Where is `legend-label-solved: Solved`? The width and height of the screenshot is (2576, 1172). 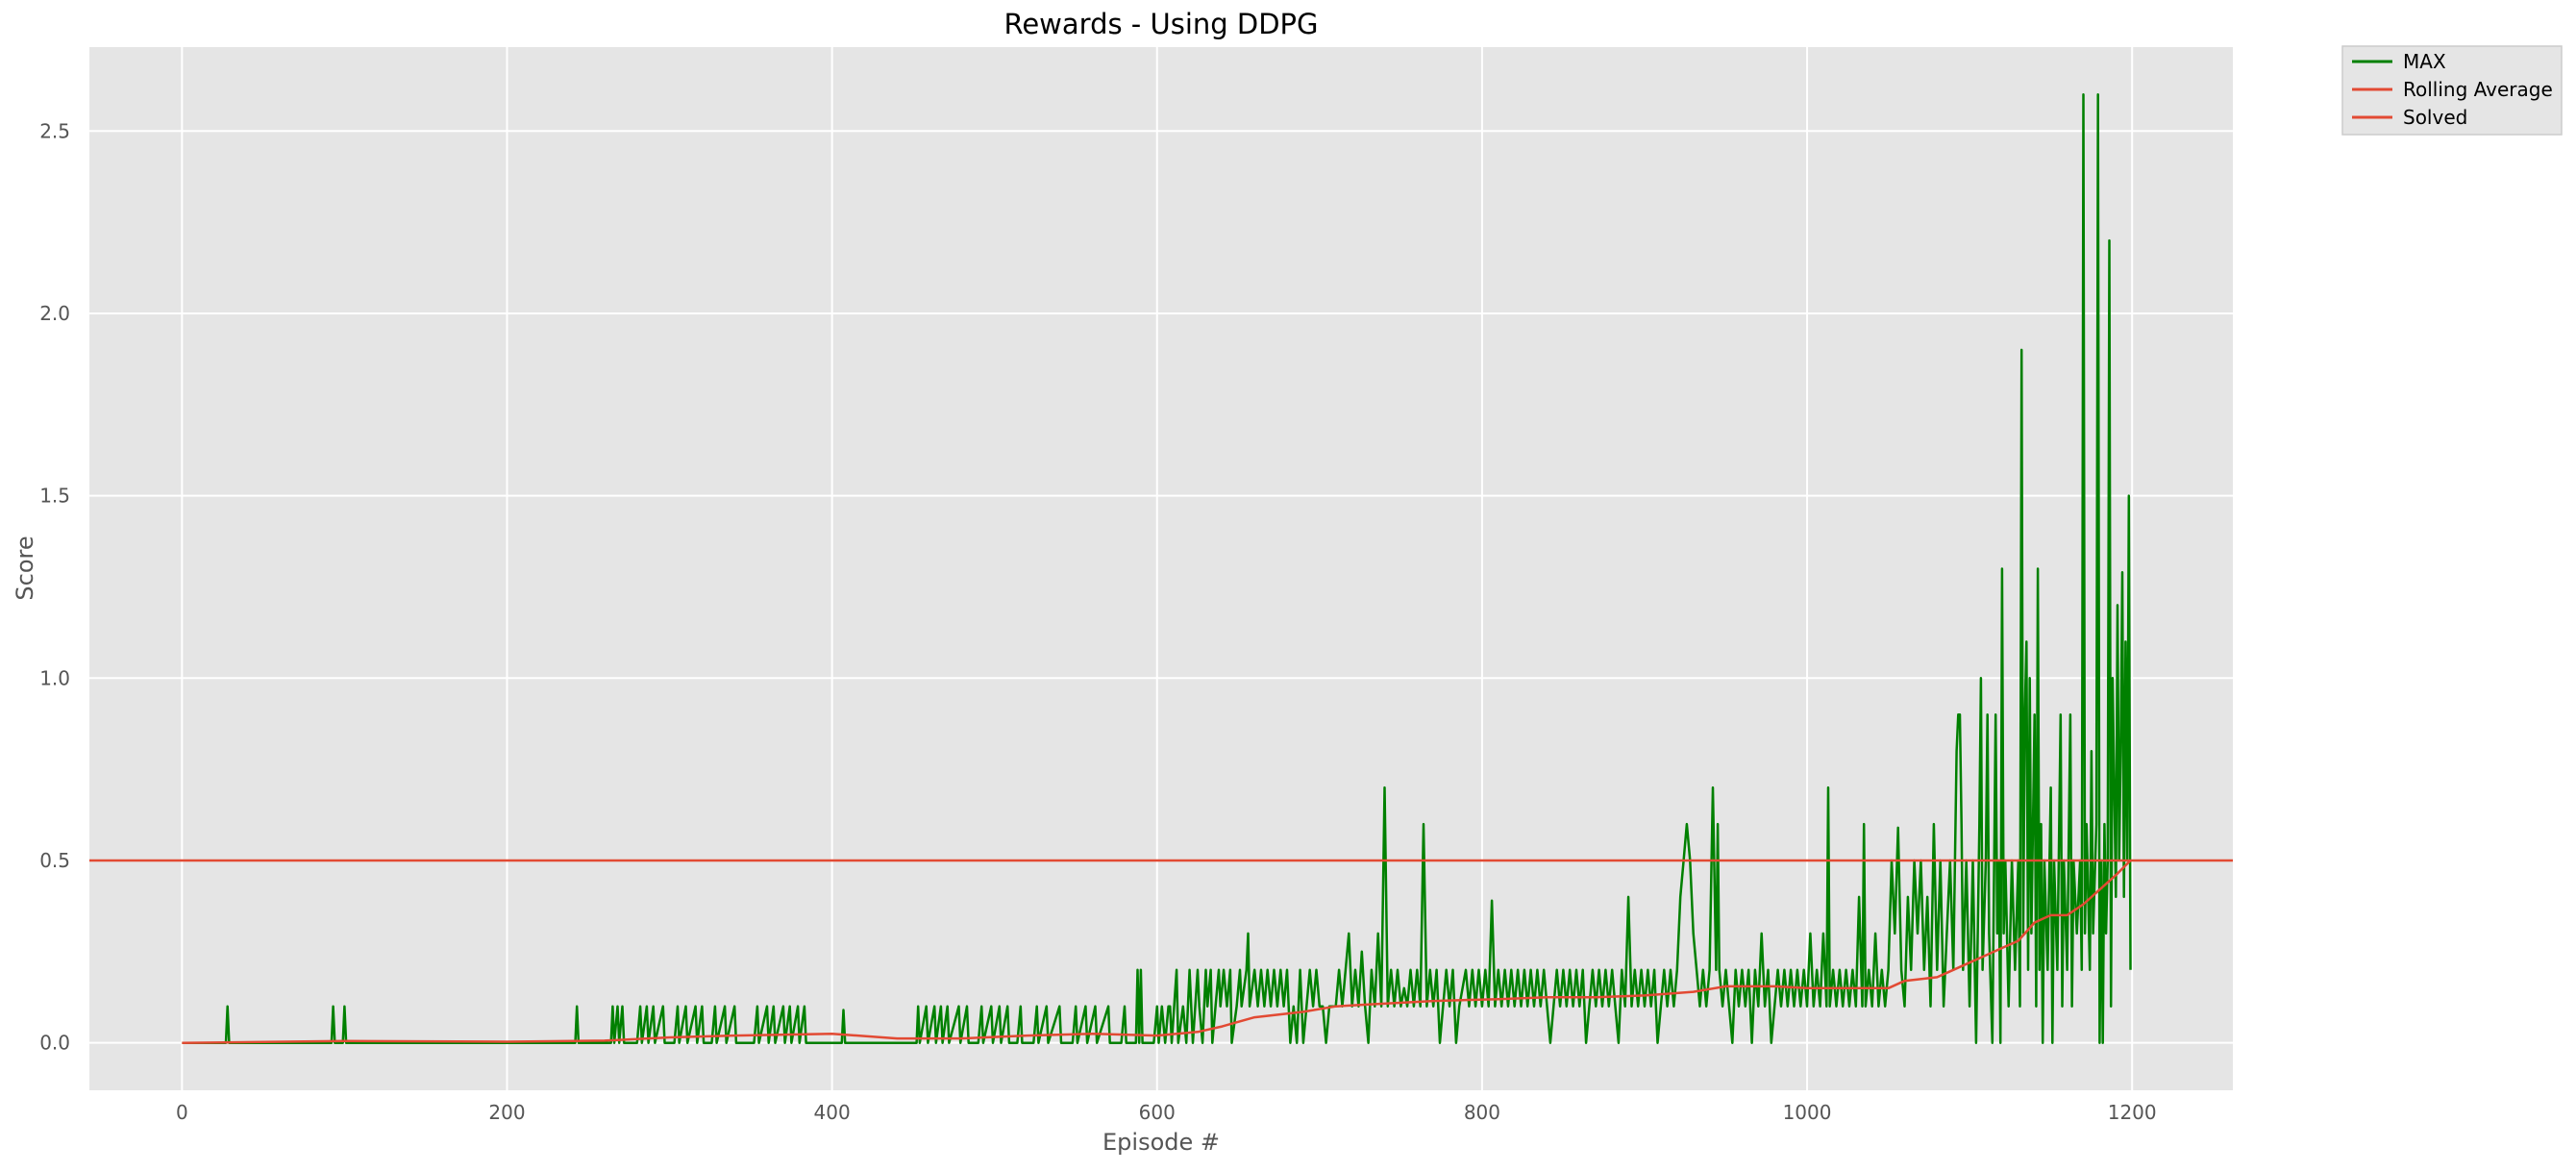
legend-label-solved: Solved is located at coordinates (2435, 118).